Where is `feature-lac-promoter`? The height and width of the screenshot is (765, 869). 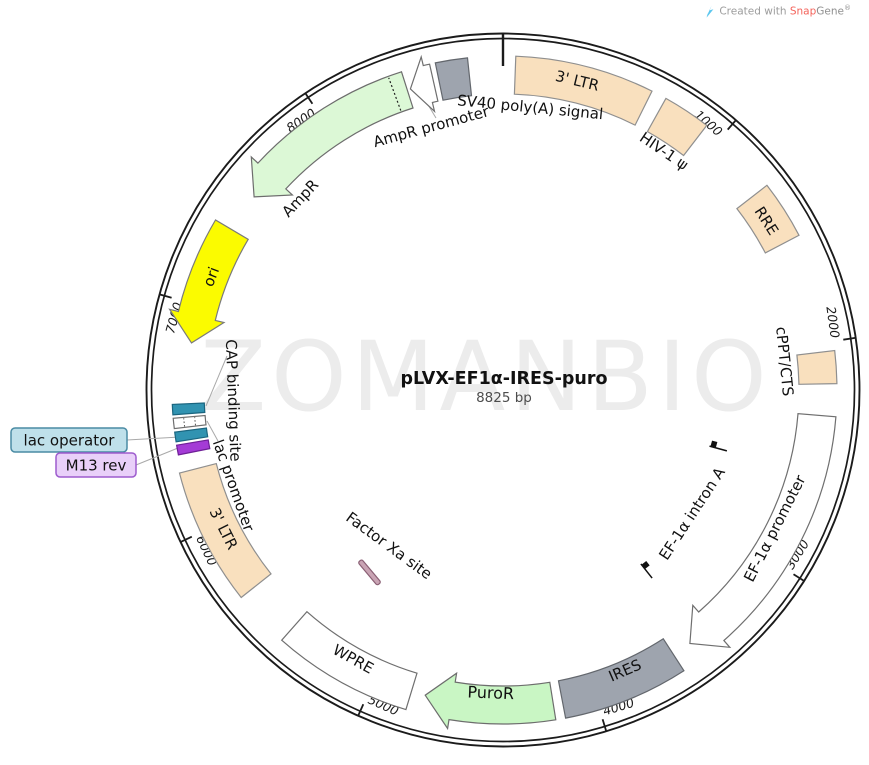 feature-lac-promoter is located at coordinates (189, 422).